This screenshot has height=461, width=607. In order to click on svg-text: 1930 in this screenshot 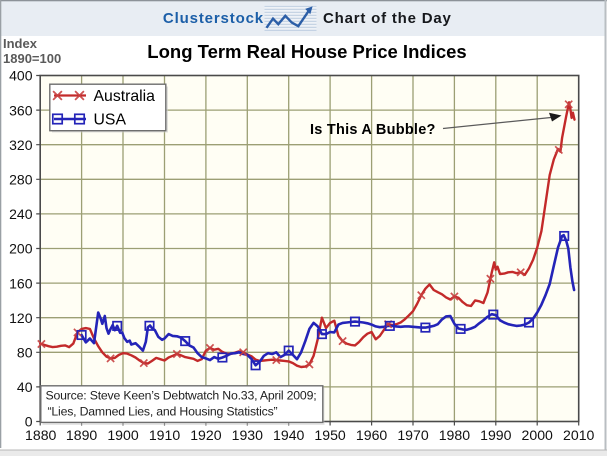, I will do `click(248, 435)`.